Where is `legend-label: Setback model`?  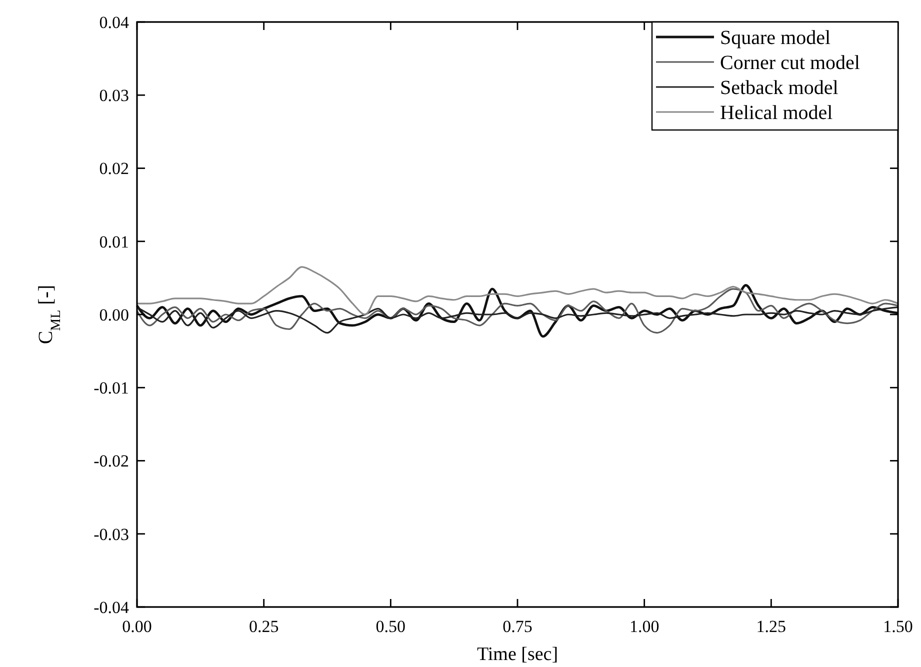
legend-label: Setback model is located at coordinates (779, 88).